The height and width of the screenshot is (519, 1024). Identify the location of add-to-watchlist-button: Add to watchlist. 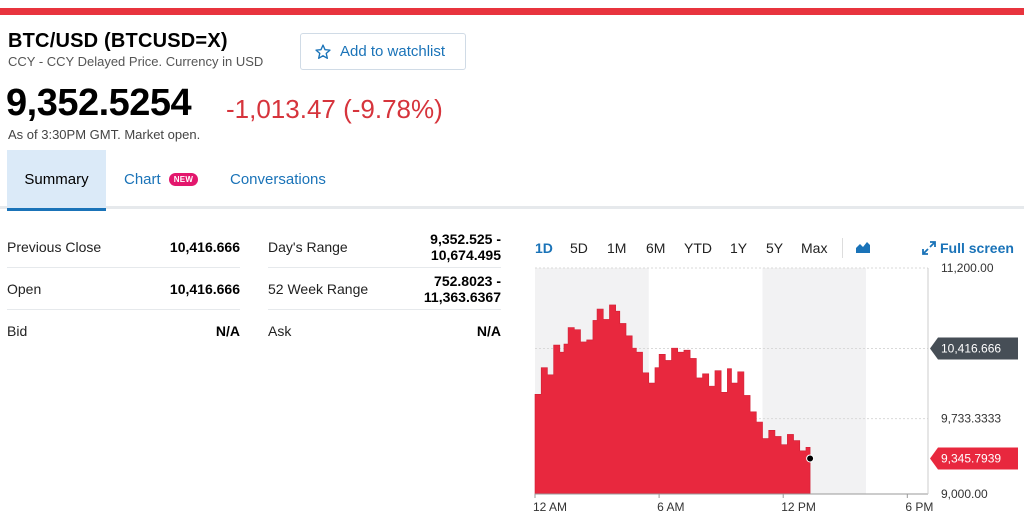
(383, 51).